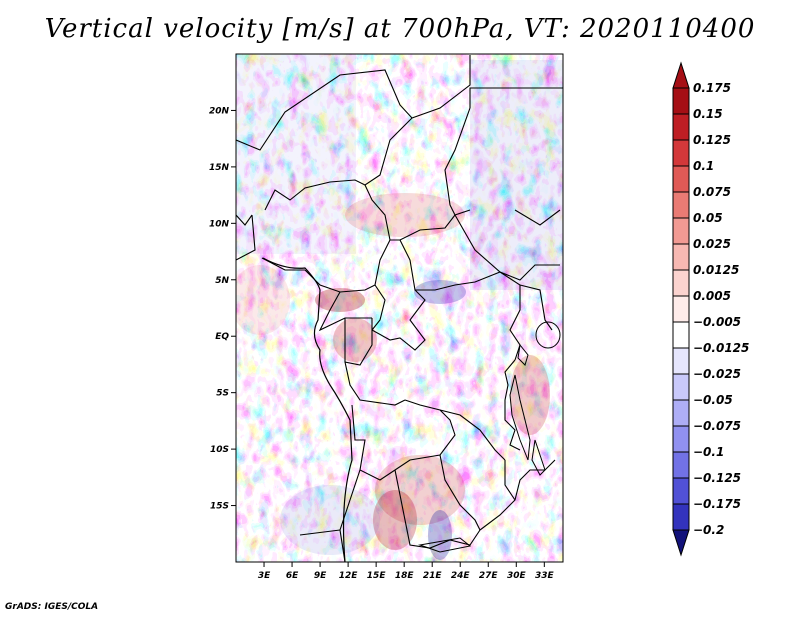 The width and height of the screenshot is (800, 618). What do you see at coordinates (219, 168) in the screenshot?
I see `lat-tick-label: 15N` at bounding box center [219, 168].